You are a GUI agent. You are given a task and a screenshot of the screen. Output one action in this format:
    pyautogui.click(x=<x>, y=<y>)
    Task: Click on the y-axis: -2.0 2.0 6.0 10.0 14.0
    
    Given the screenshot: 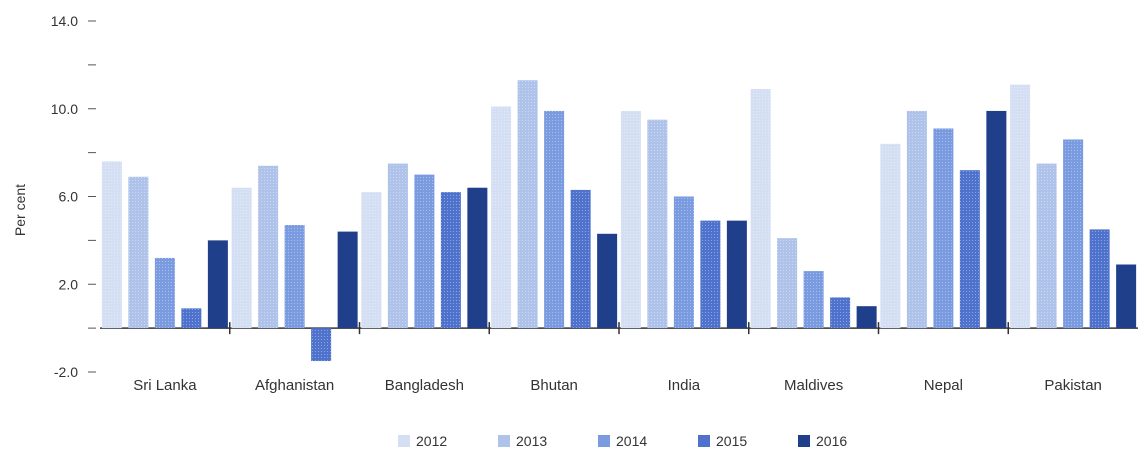 What is the action you would take?
    pyautogui.click(x=73, y=196)
    